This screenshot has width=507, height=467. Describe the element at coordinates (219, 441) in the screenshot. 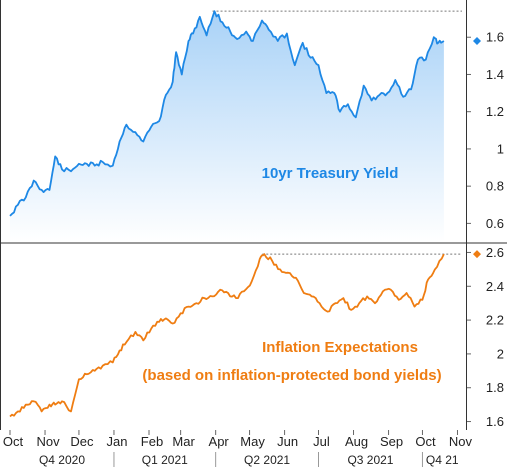

I see `month-label: Apr` at that location.